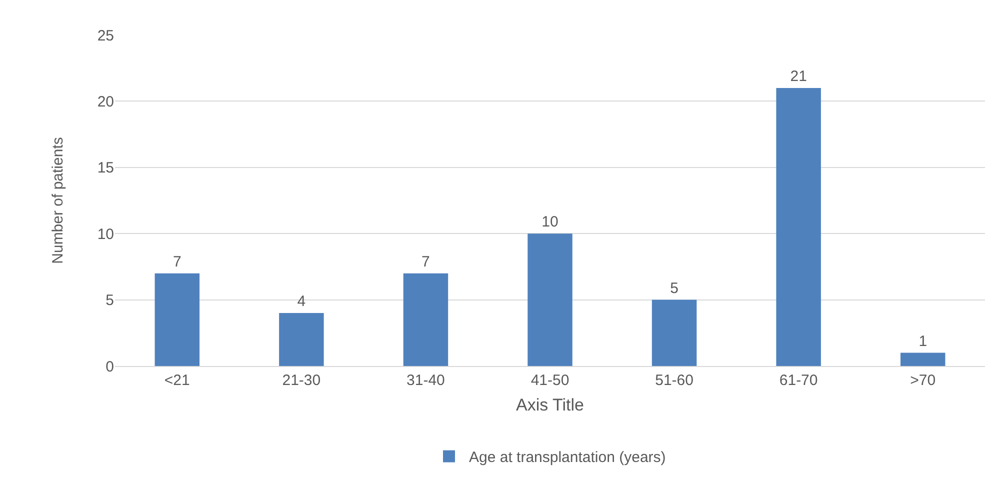  I want to click on data-label: 21, so click(798, 76).